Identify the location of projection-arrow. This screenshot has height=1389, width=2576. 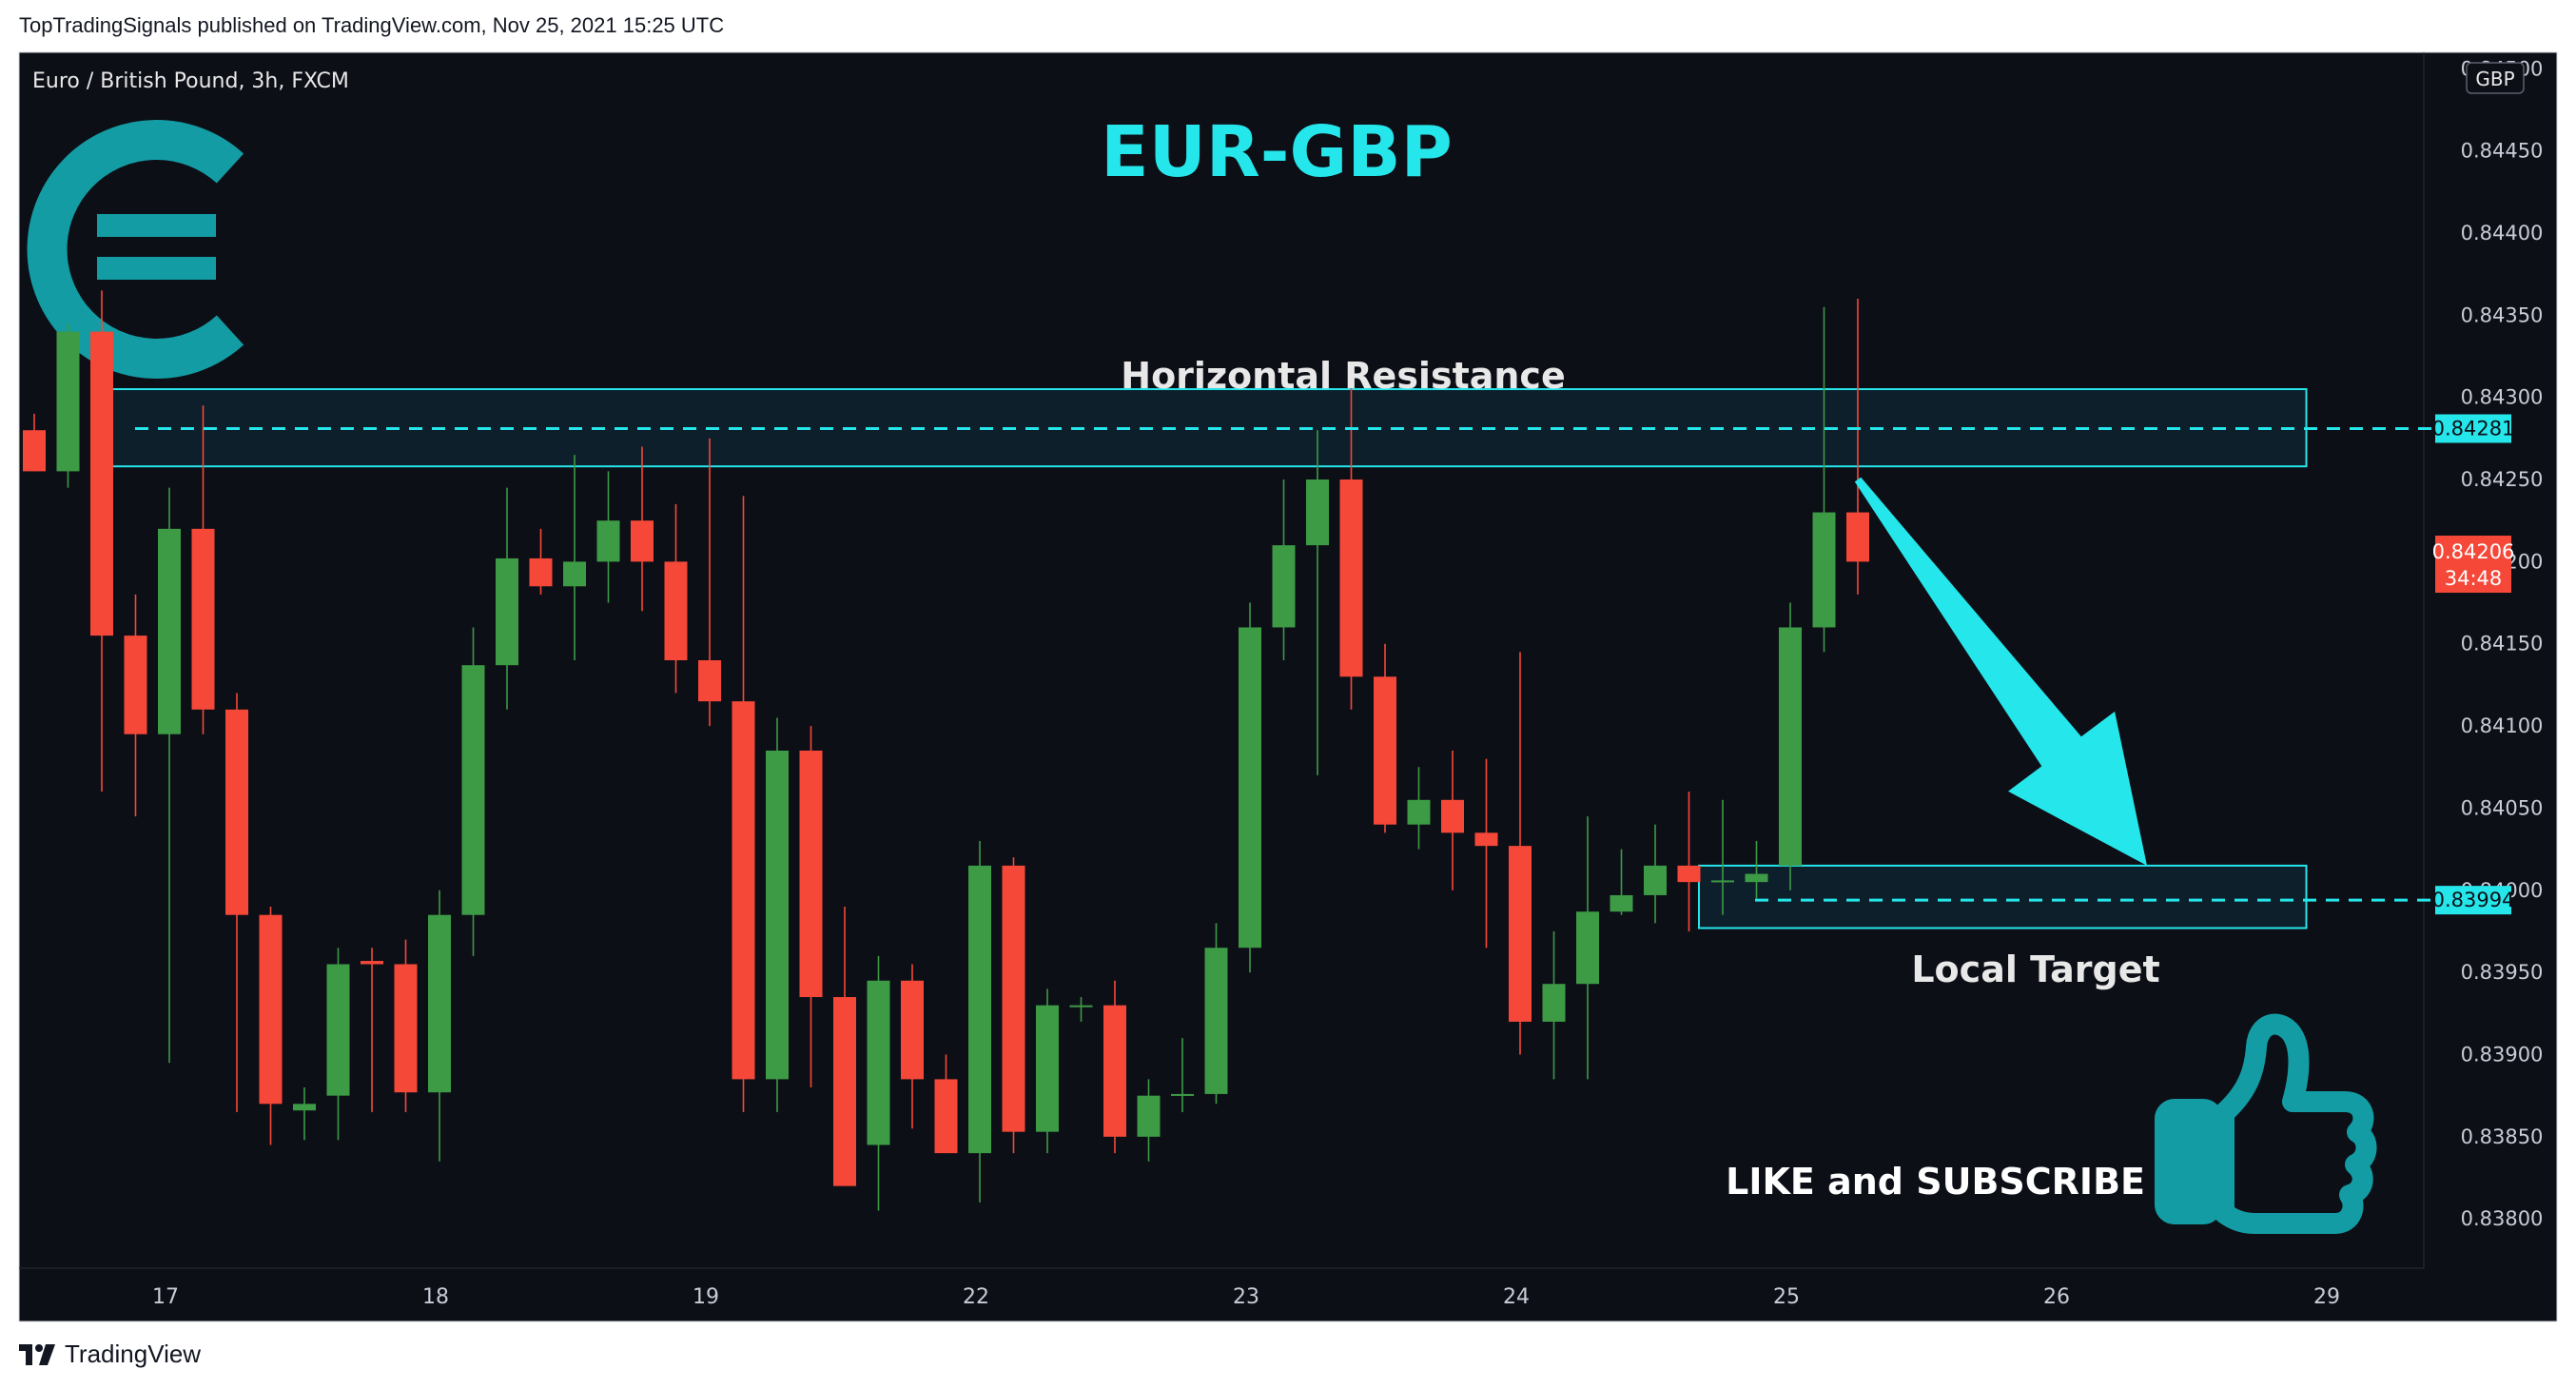
(2001, 671).